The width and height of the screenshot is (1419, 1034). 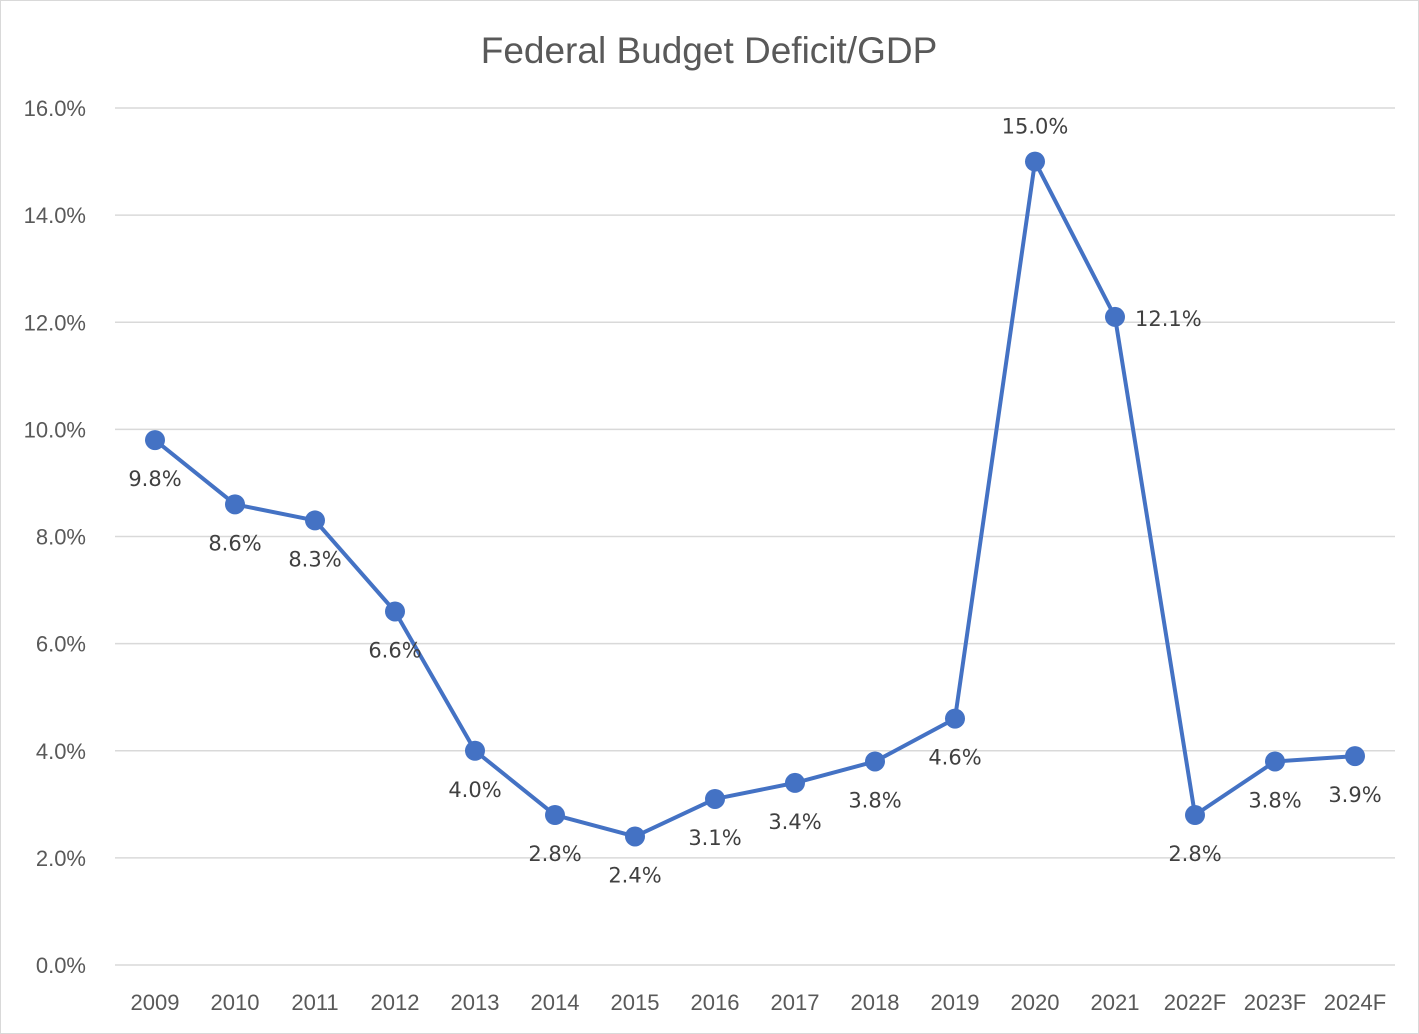 What do you see at coordinates (1195, 1002) in the screenshot?
I see `x-tick-label: 2022F` at bounding box center [1195, 1002].